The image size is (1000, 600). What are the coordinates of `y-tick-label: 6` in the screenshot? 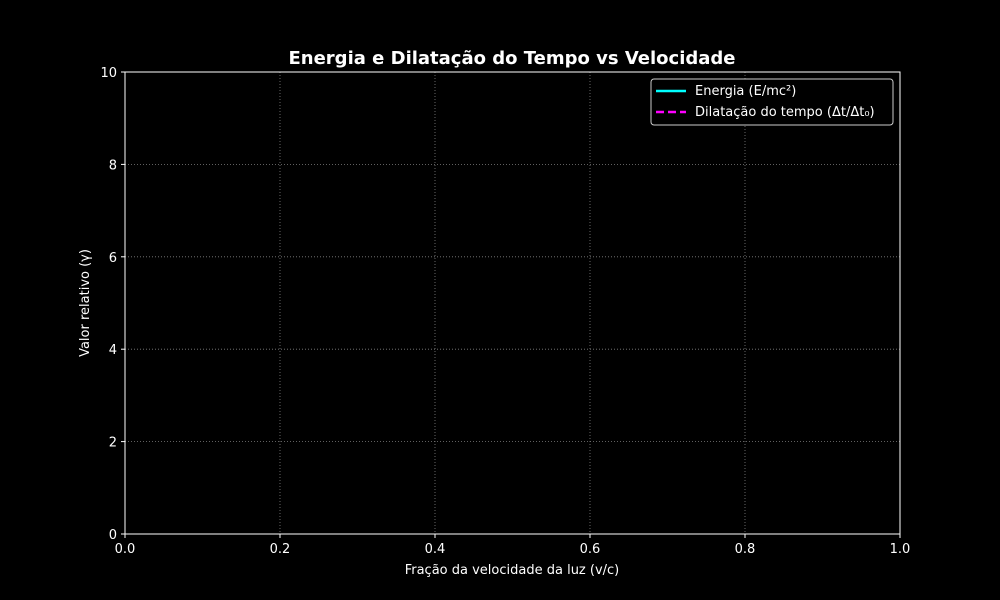 It's located at (113, 258).